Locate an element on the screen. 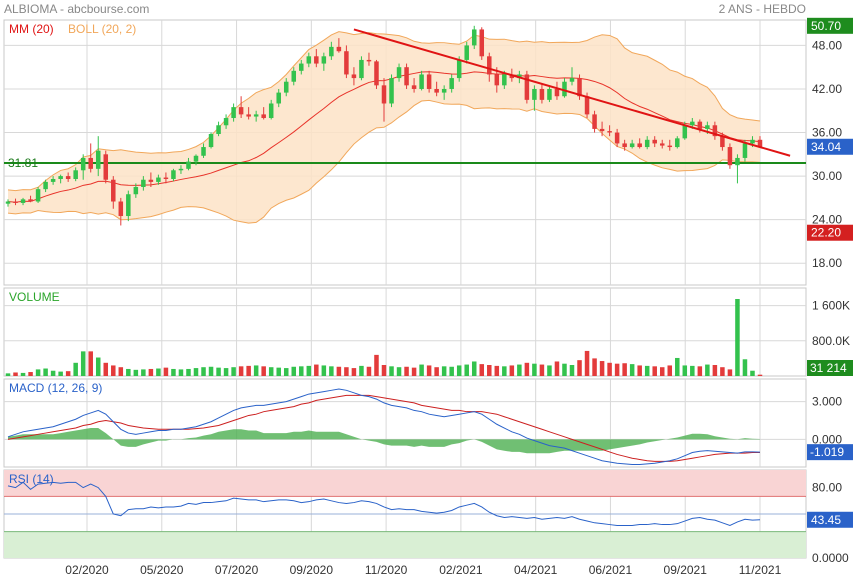  x-tick-label: 05/2020 is located at coordinates (162, 570).